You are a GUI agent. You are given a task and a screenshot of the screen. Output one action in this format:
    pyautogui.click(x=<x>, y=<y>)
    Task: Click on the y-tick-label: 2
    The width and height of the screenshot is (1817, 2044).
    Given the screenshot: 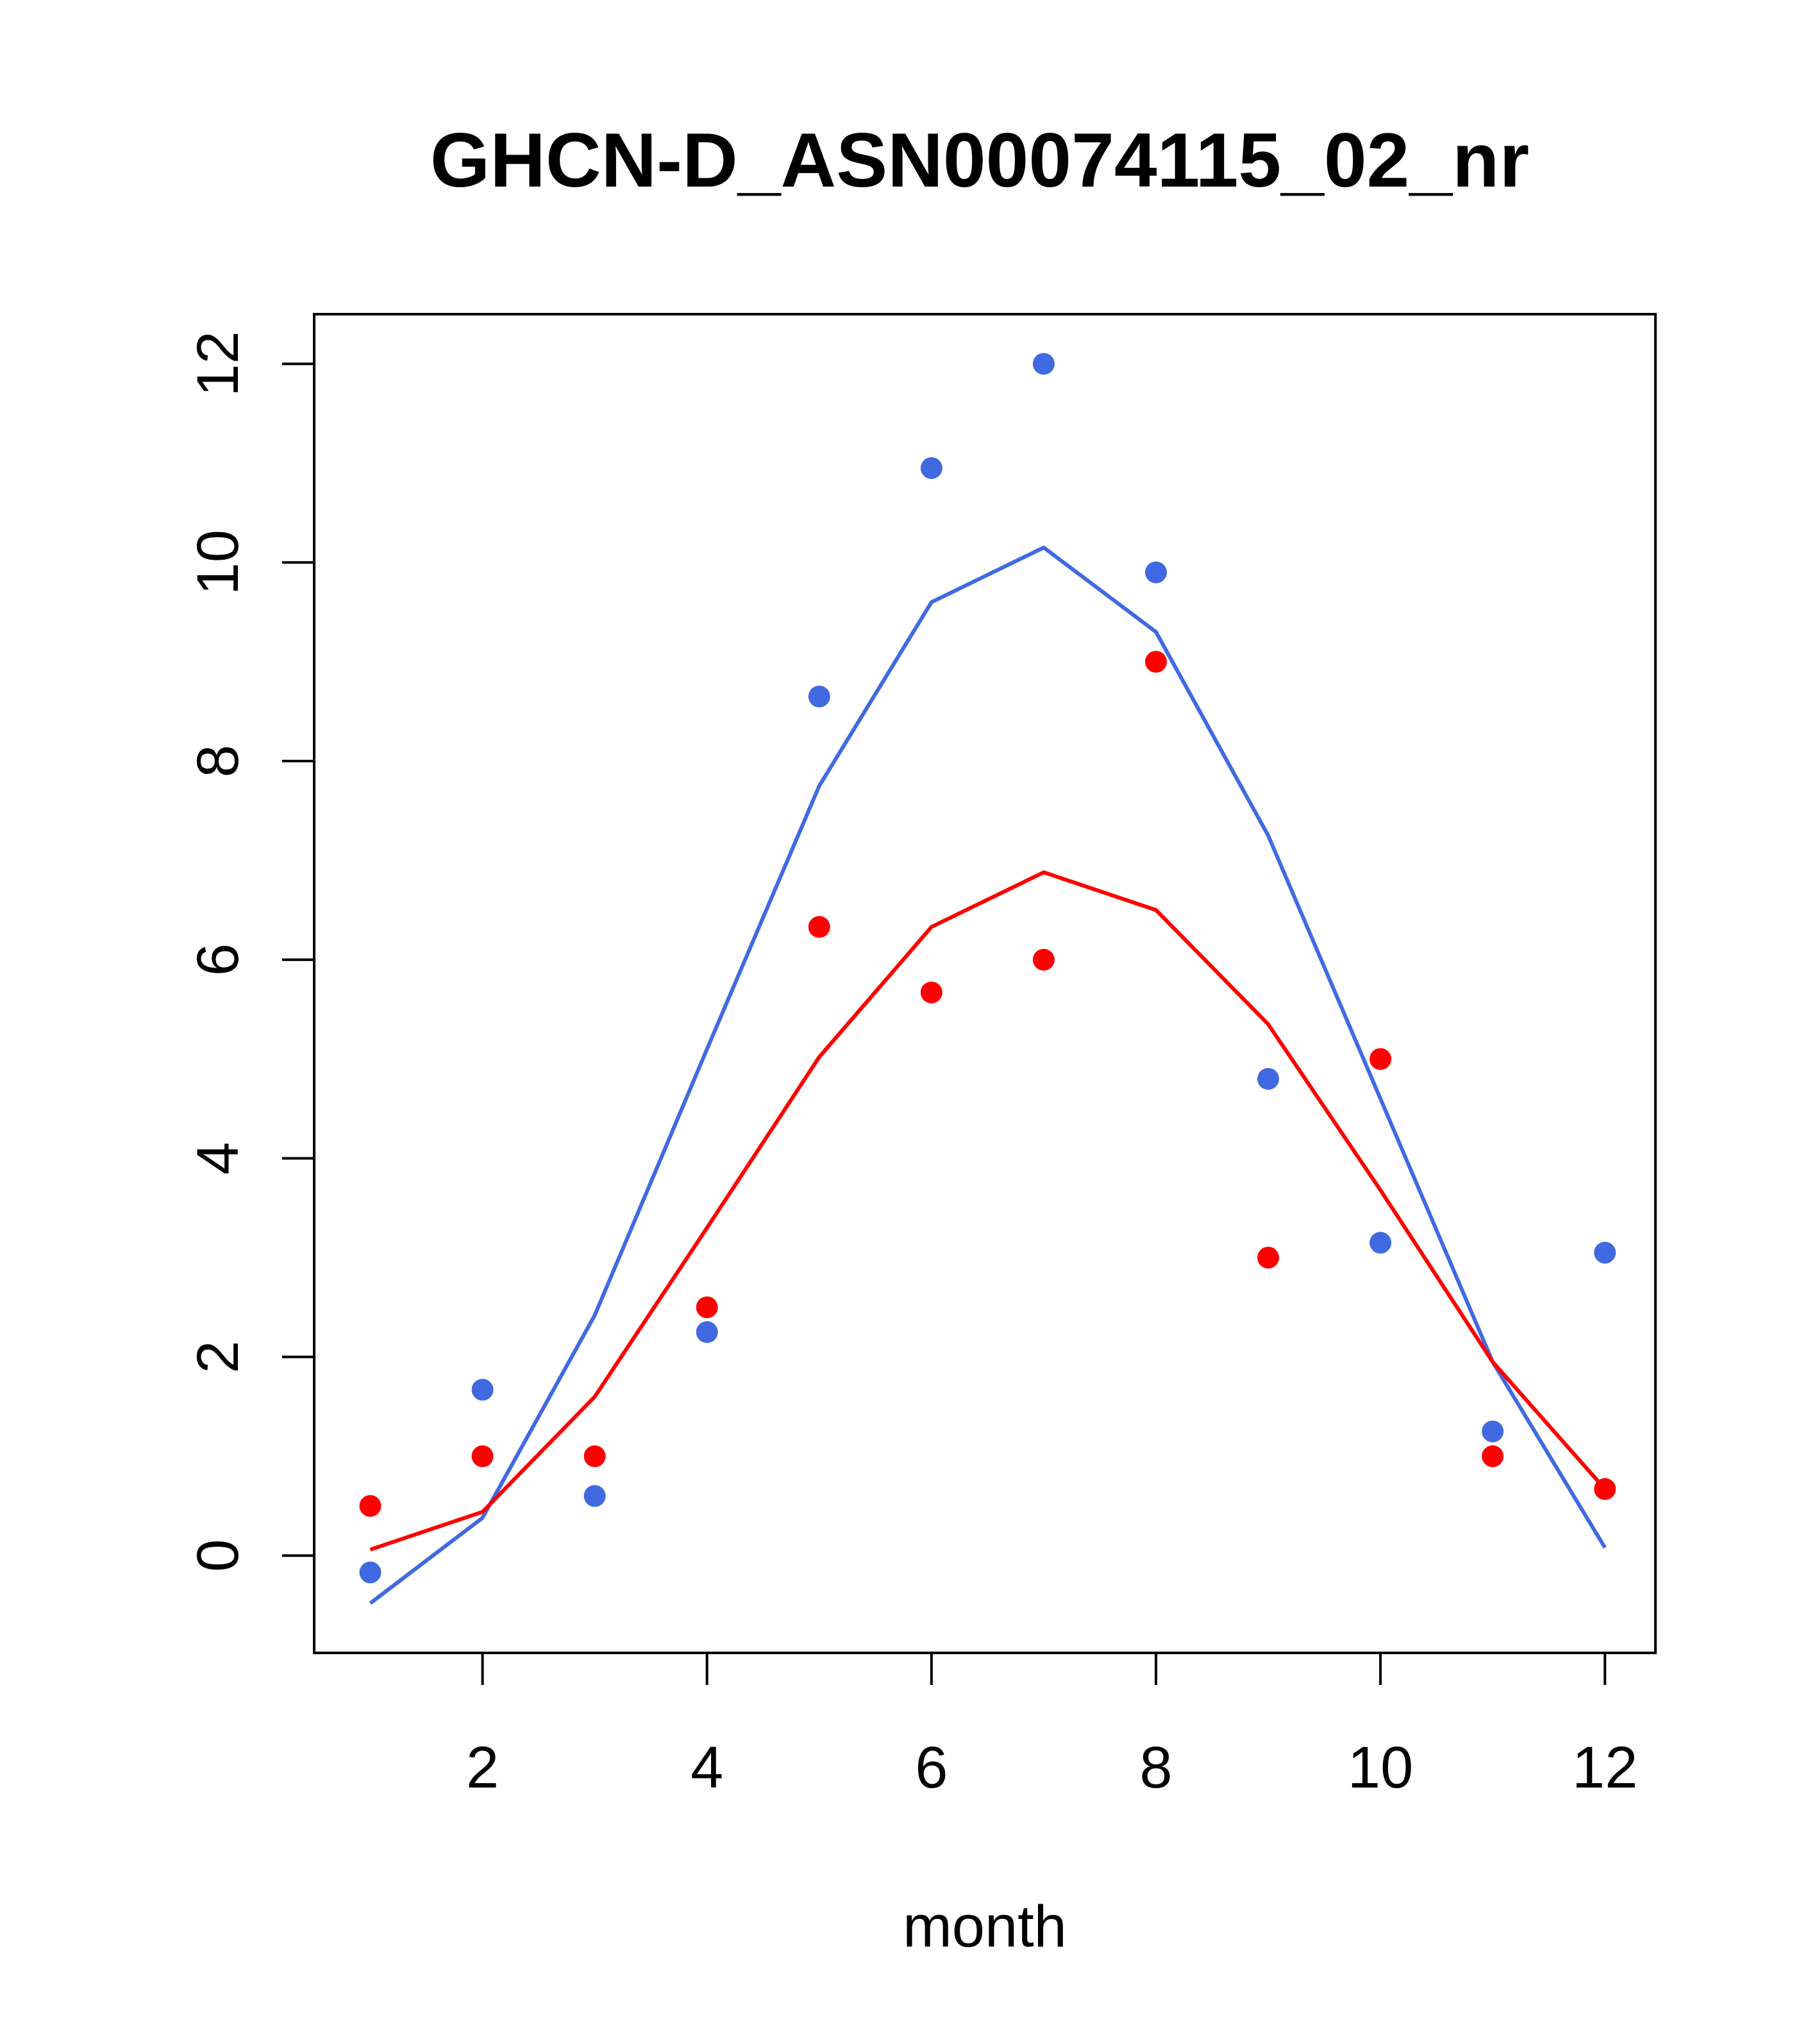 What is the action you would take?
    pyautogui.click(x=218, y=1357)
    